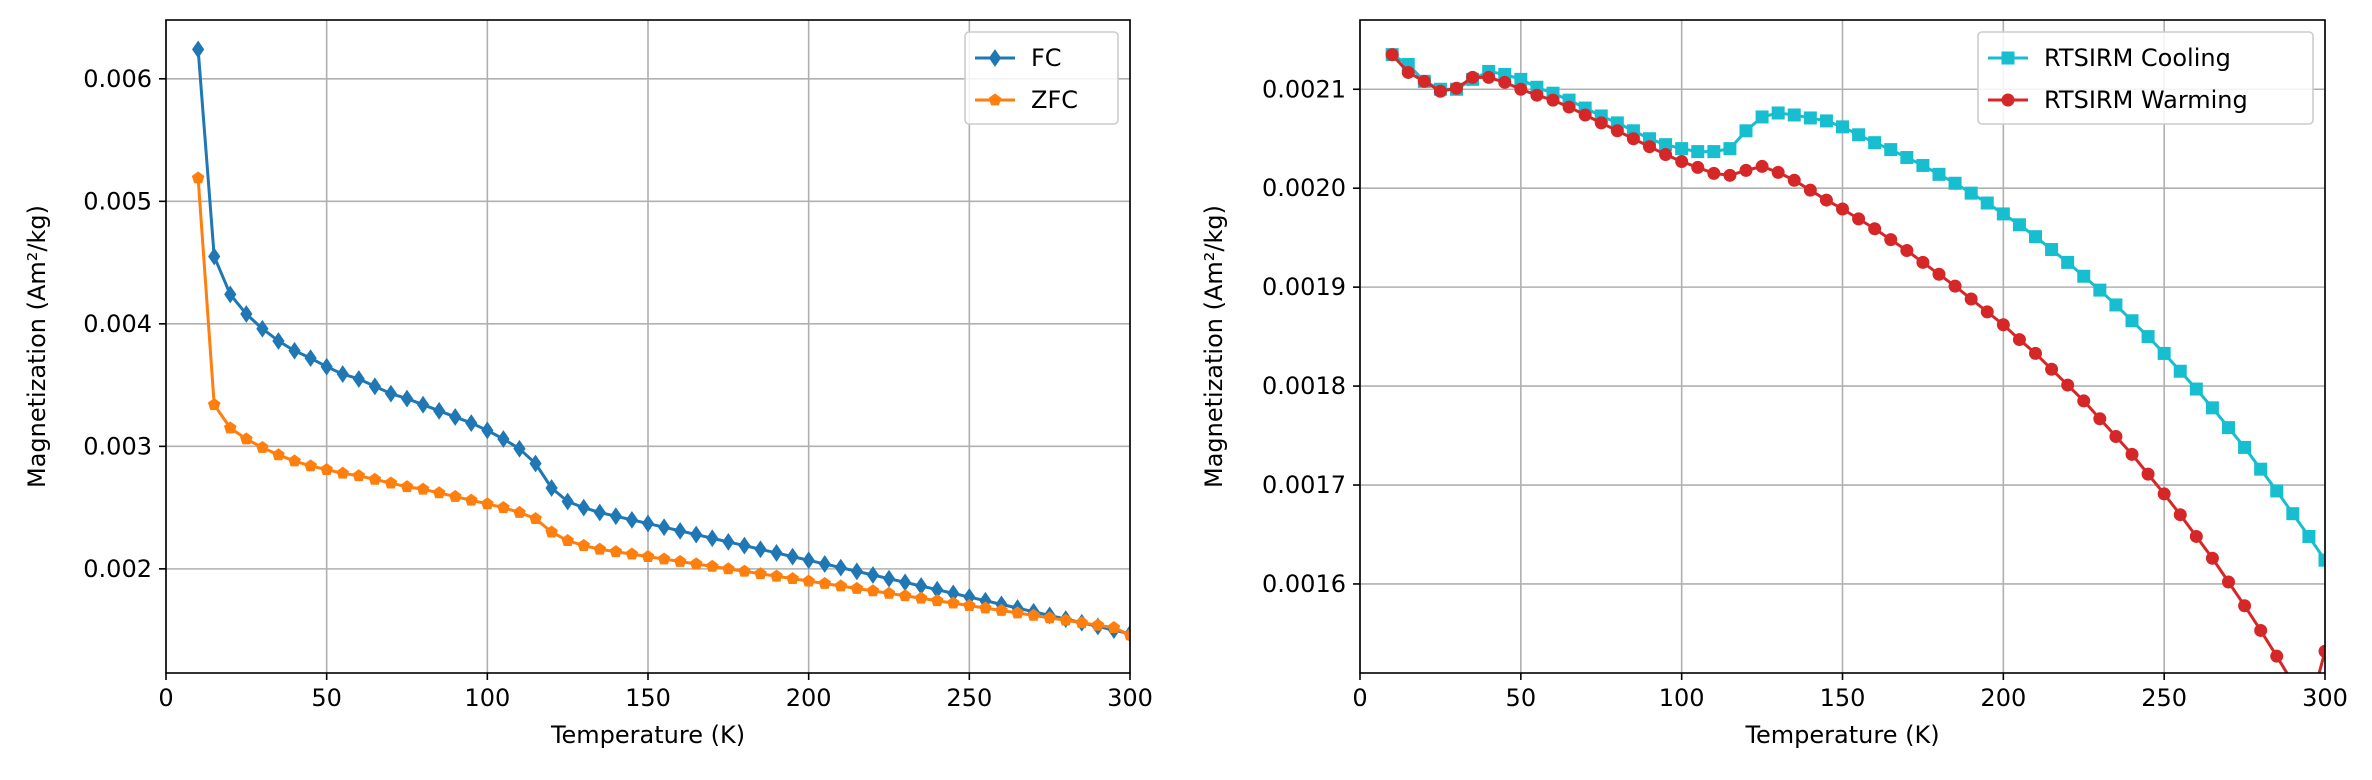  Describe the element at coordinates (1304, 89) in the screenshot. I see `y-tick-label: 0.0021` at that location.